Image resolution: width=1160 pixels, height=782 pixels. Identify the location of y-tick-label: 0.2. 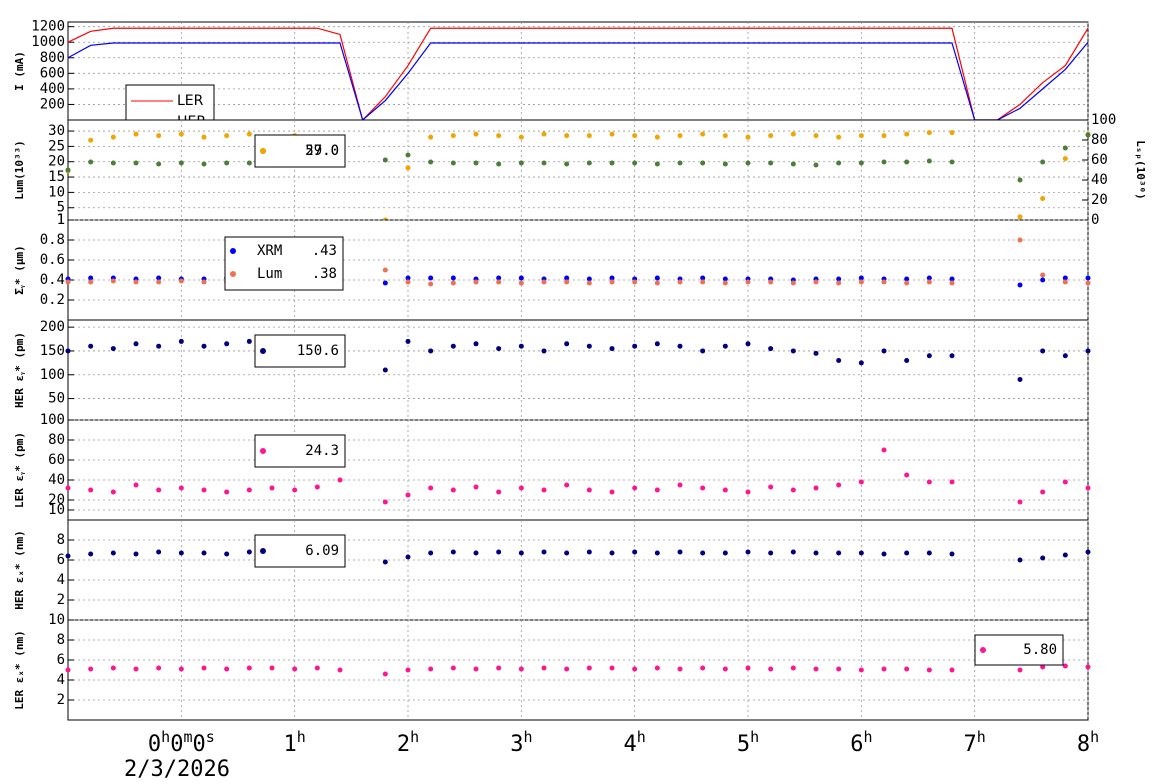
(52, 300).